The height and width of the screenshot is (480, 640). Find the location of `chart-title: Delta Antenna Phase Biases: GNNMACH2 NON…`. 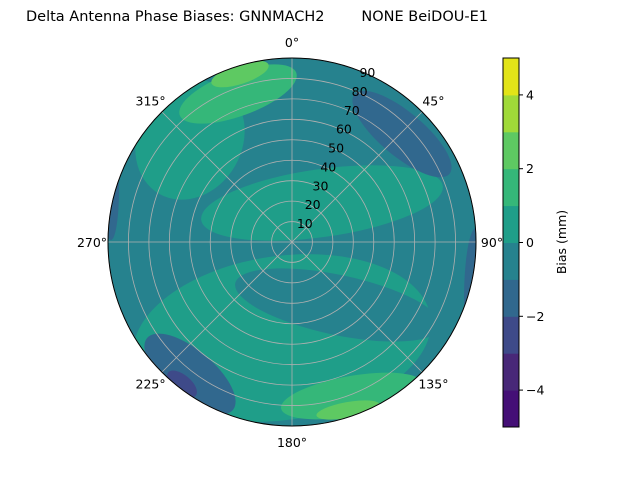

chart-title: Delta Antenna Phase Biases: GNNMACH2 NON… is located at coordinates (257, 17).